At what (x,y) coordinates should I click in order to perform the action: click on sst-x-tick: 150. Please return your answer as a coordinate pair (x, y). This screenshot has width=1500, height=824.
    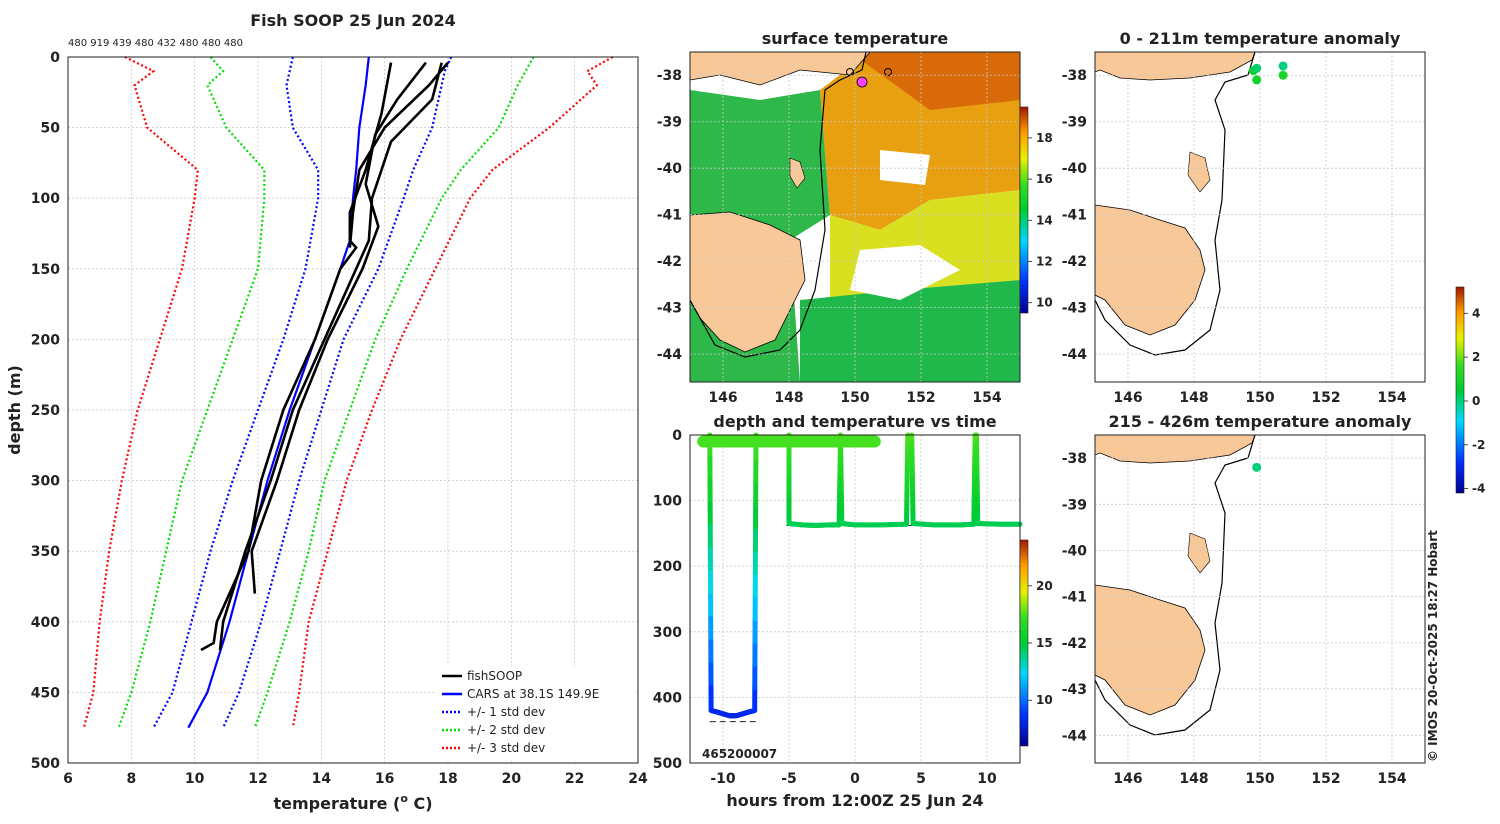
    Looking at the image, I should click on (854, 398).